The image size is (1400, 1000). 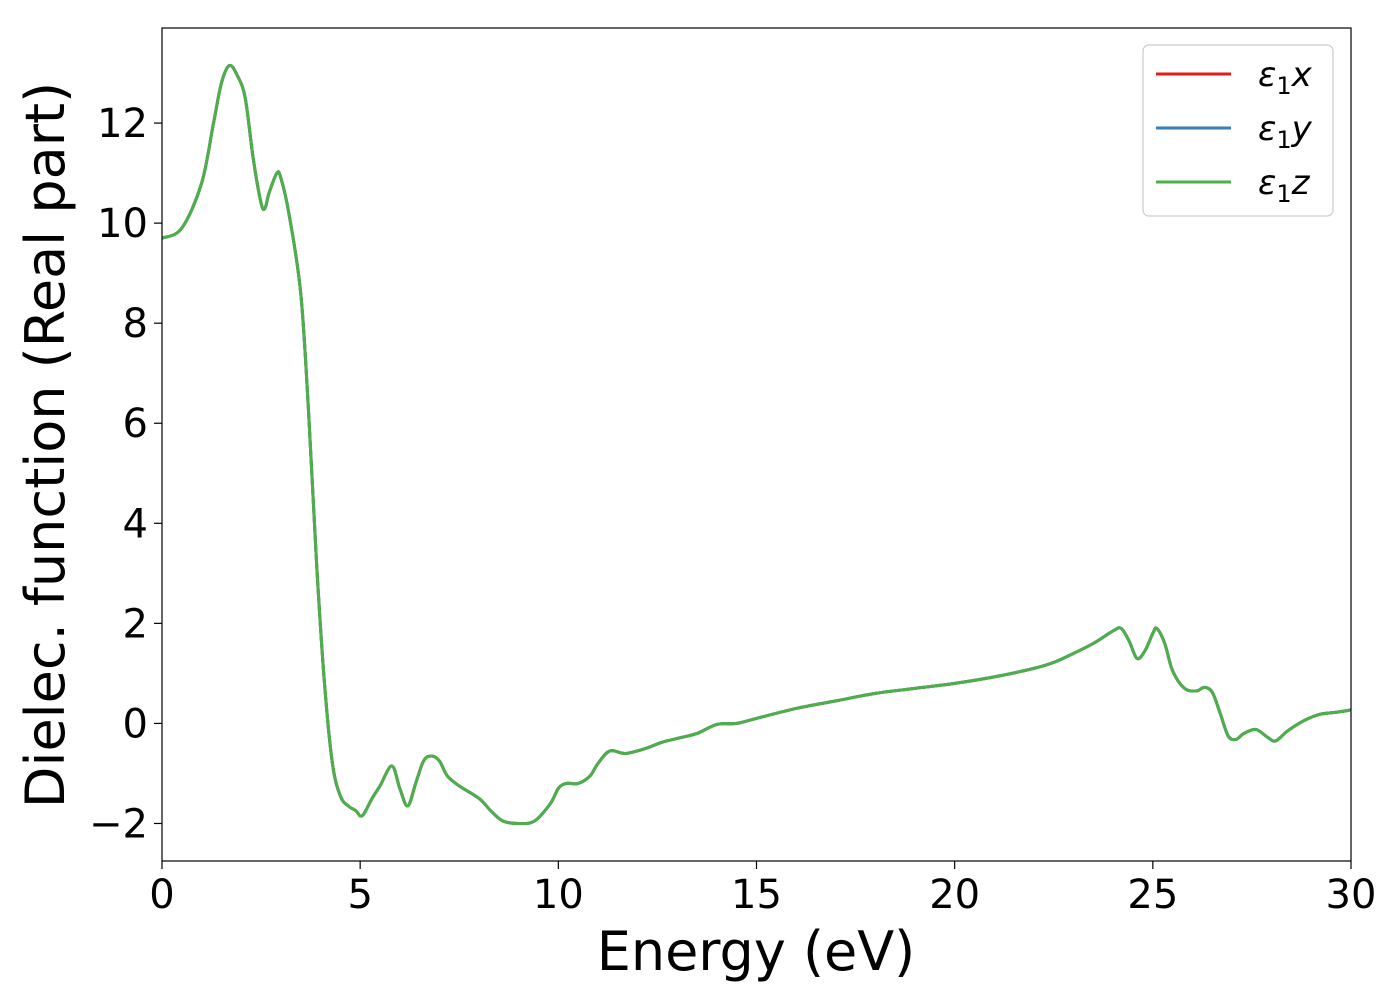 I want to click on y-tick-label: 10, so click(x=122, y=224).